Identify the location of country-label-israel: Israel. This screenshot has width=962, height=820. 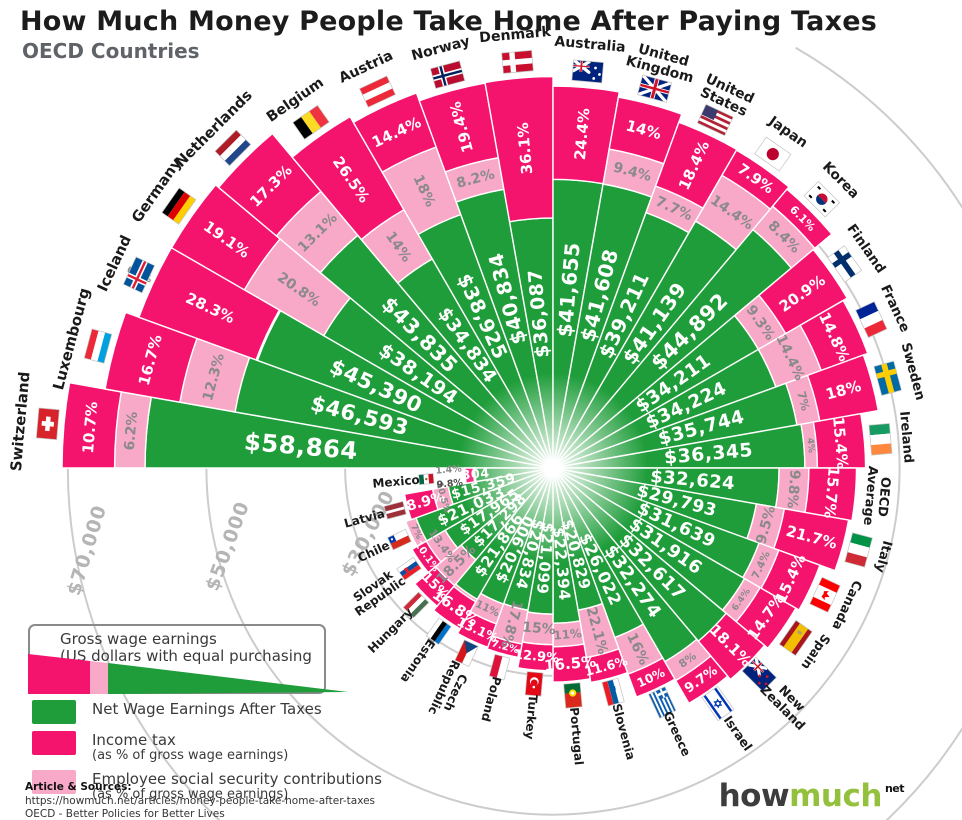
(738, 732).